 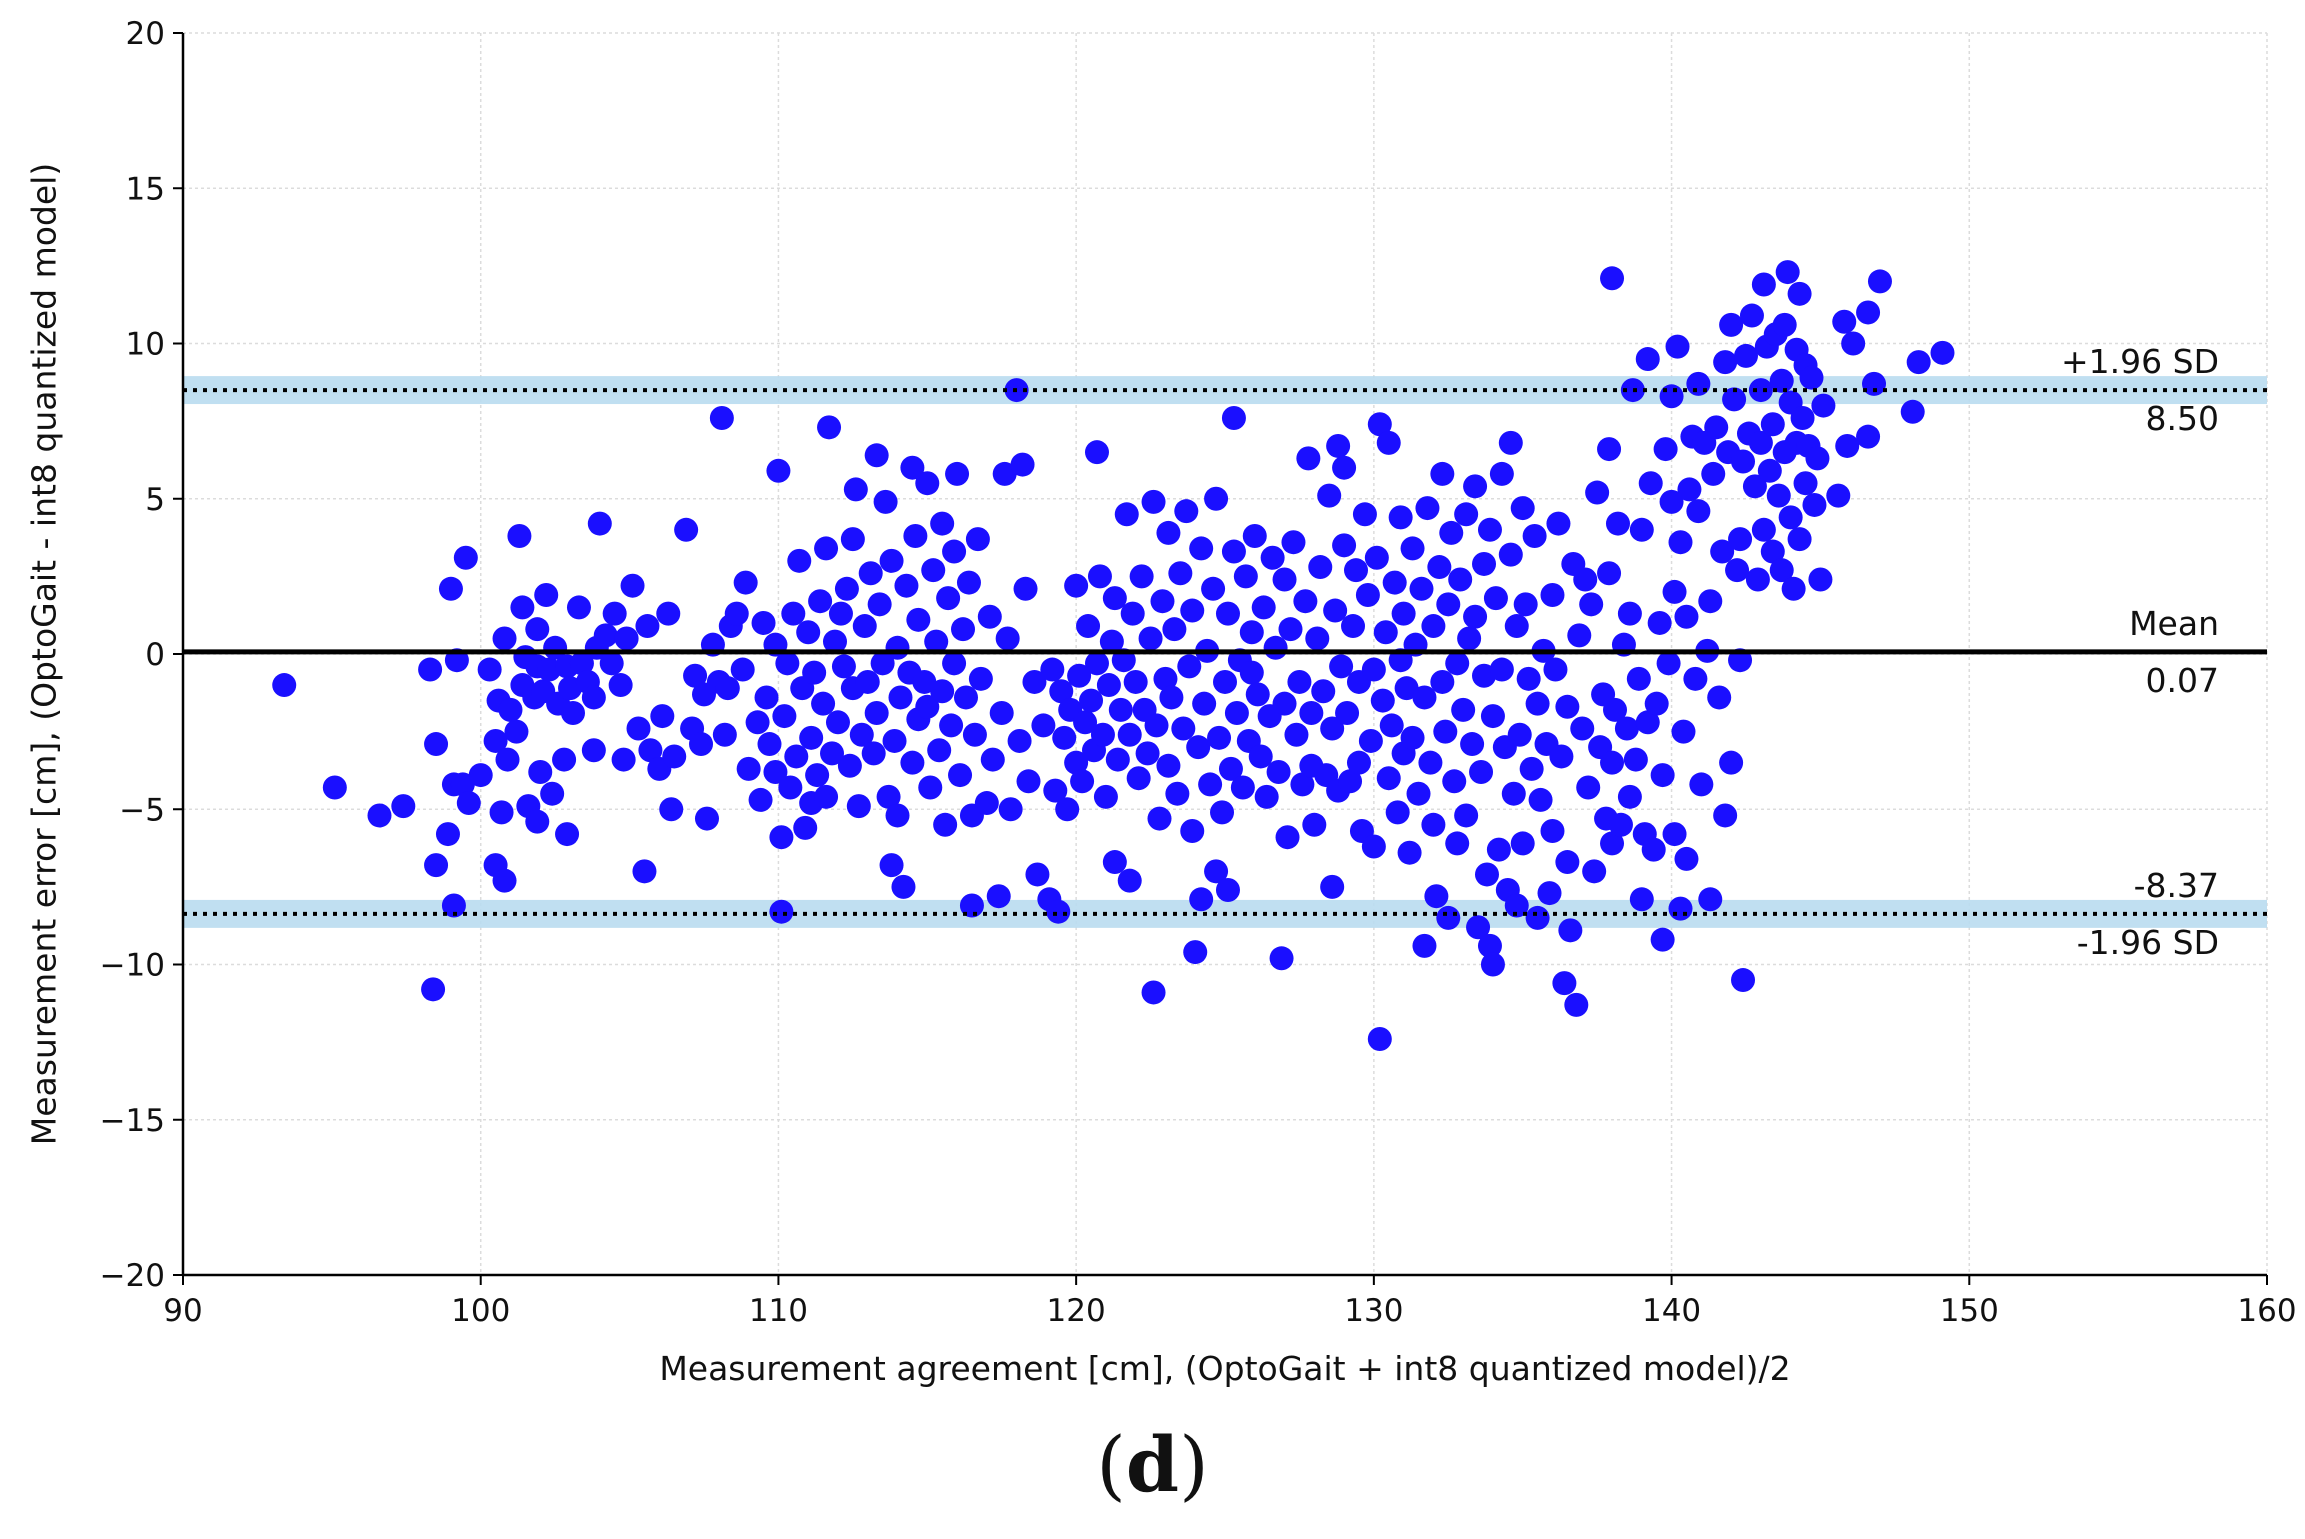 What do you see at coordinates (1111, 1464) in the screenshot?
I see `caption-open-paren: (` at bounding box center [1111, 1464].